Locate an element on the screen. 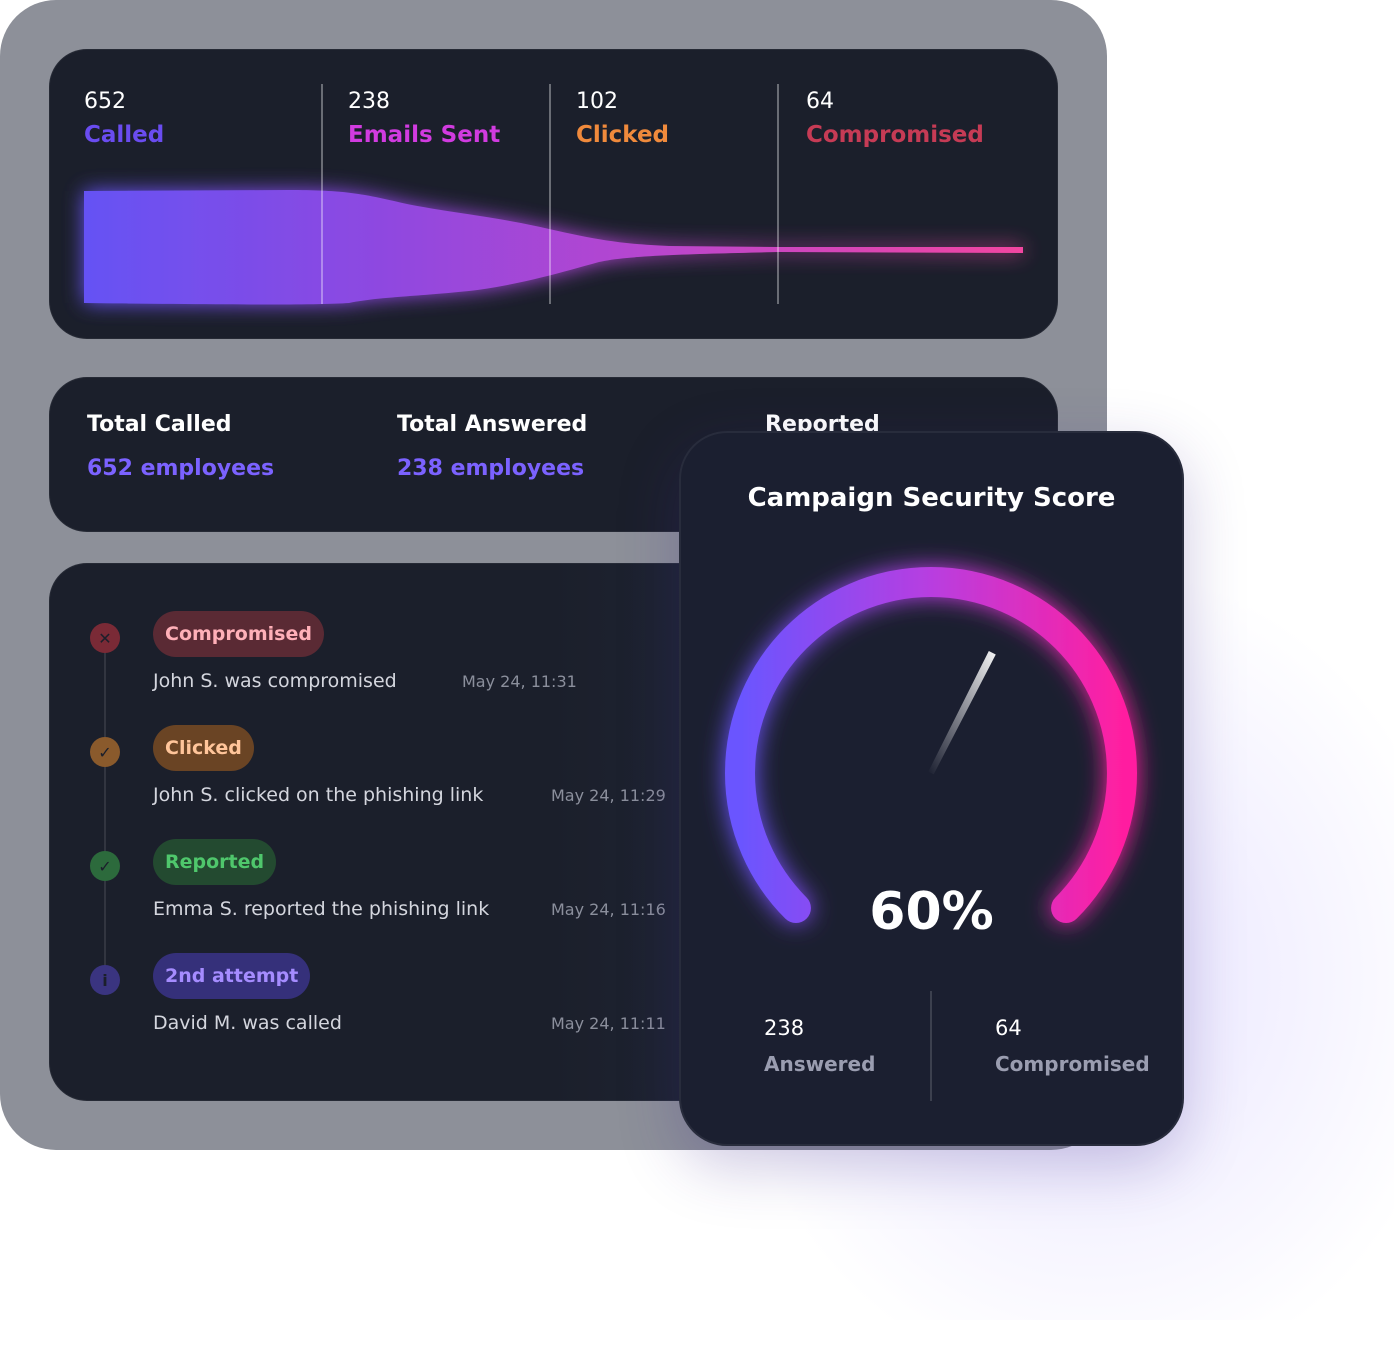  funnel-stage-emails-sent: 238 Emails Sent is located at coordinates (424, 120).